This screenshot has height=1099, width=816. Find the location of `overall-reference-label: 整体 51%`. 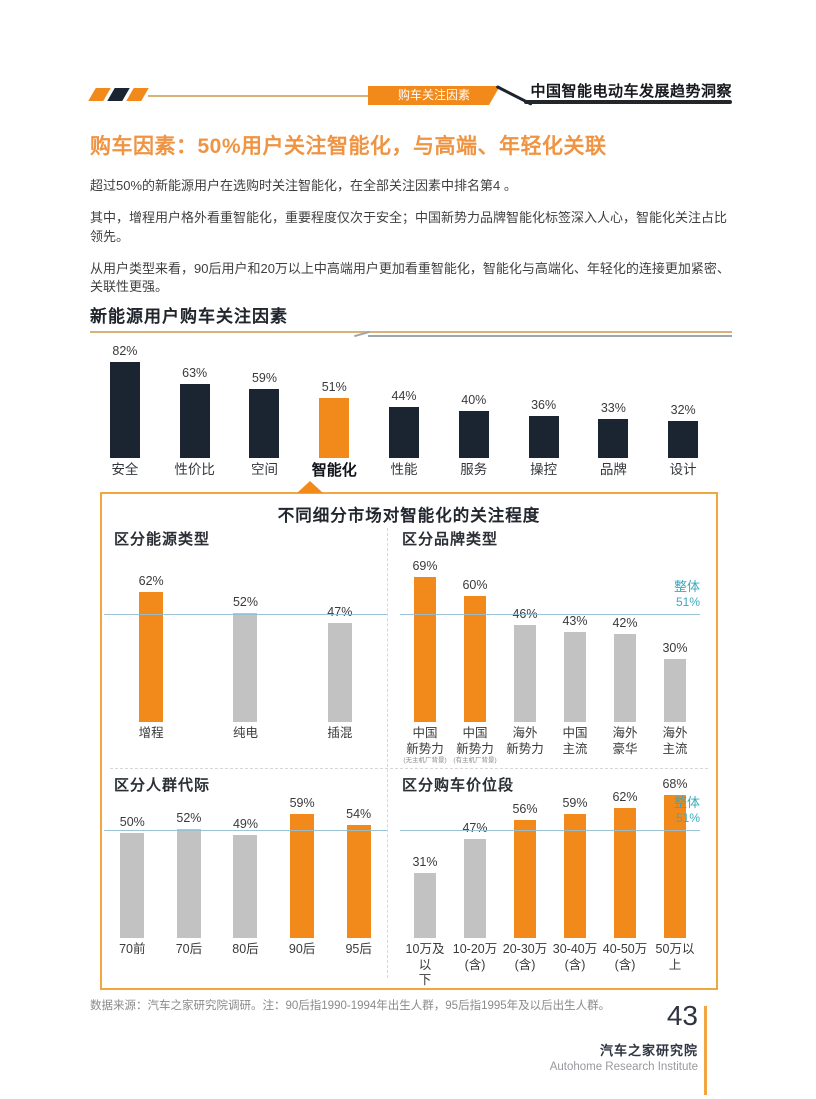

overall-reference-label: 整体 51% is located at coordinates (687, 810).